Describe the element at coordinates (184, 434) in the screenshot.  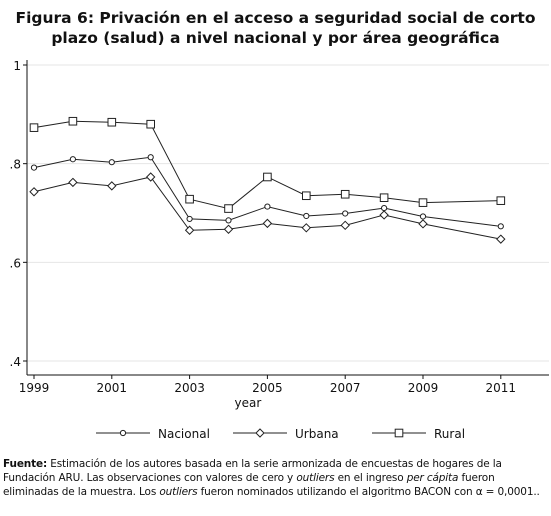
I see `legend-label-nacional: Nacional` at that location.